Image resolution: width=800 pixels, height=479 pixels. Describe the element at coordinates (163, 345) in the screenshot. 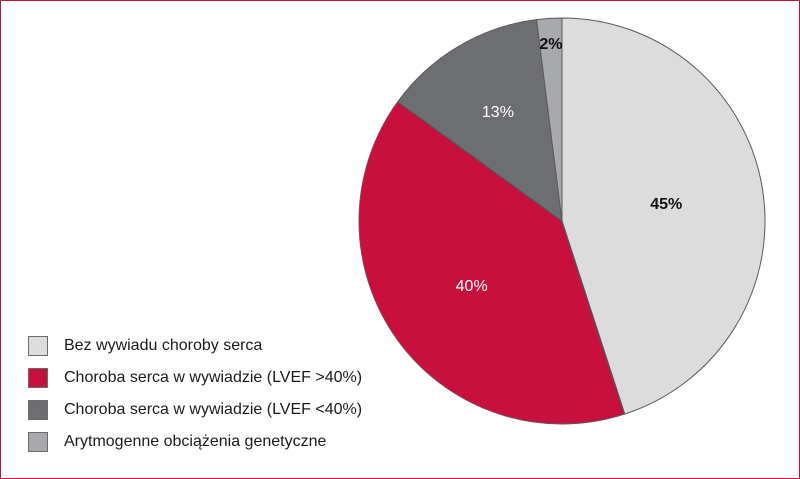

I see `legend-label: Bez wywiadu choroby serca` at that location.